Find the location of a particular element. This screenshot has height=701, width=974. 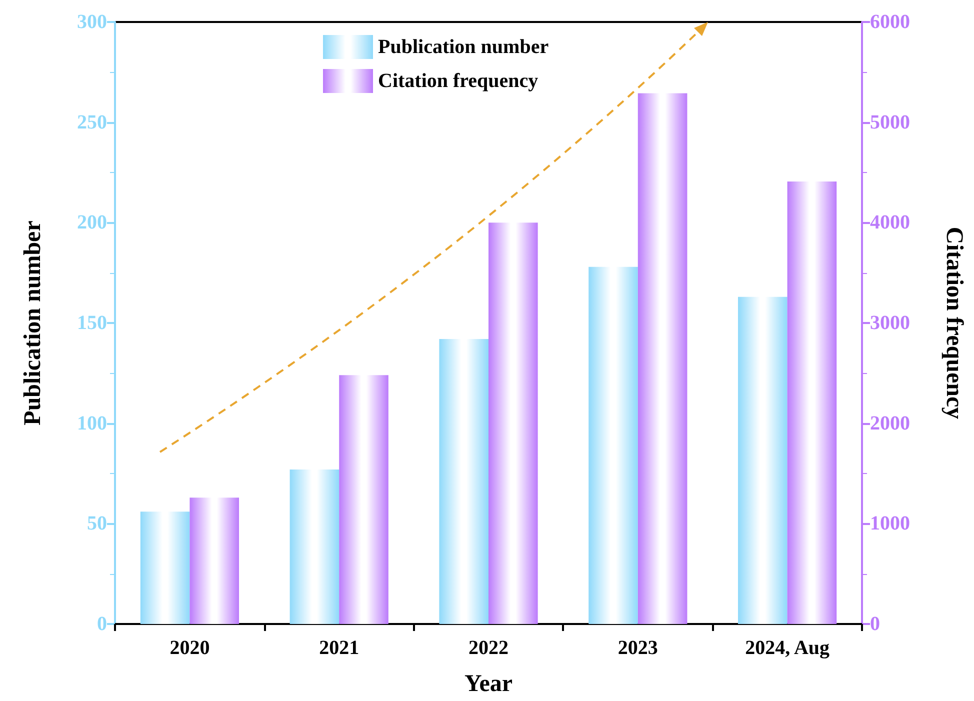

y2-tick-label: 6000 is located at coordinates (890, 22).